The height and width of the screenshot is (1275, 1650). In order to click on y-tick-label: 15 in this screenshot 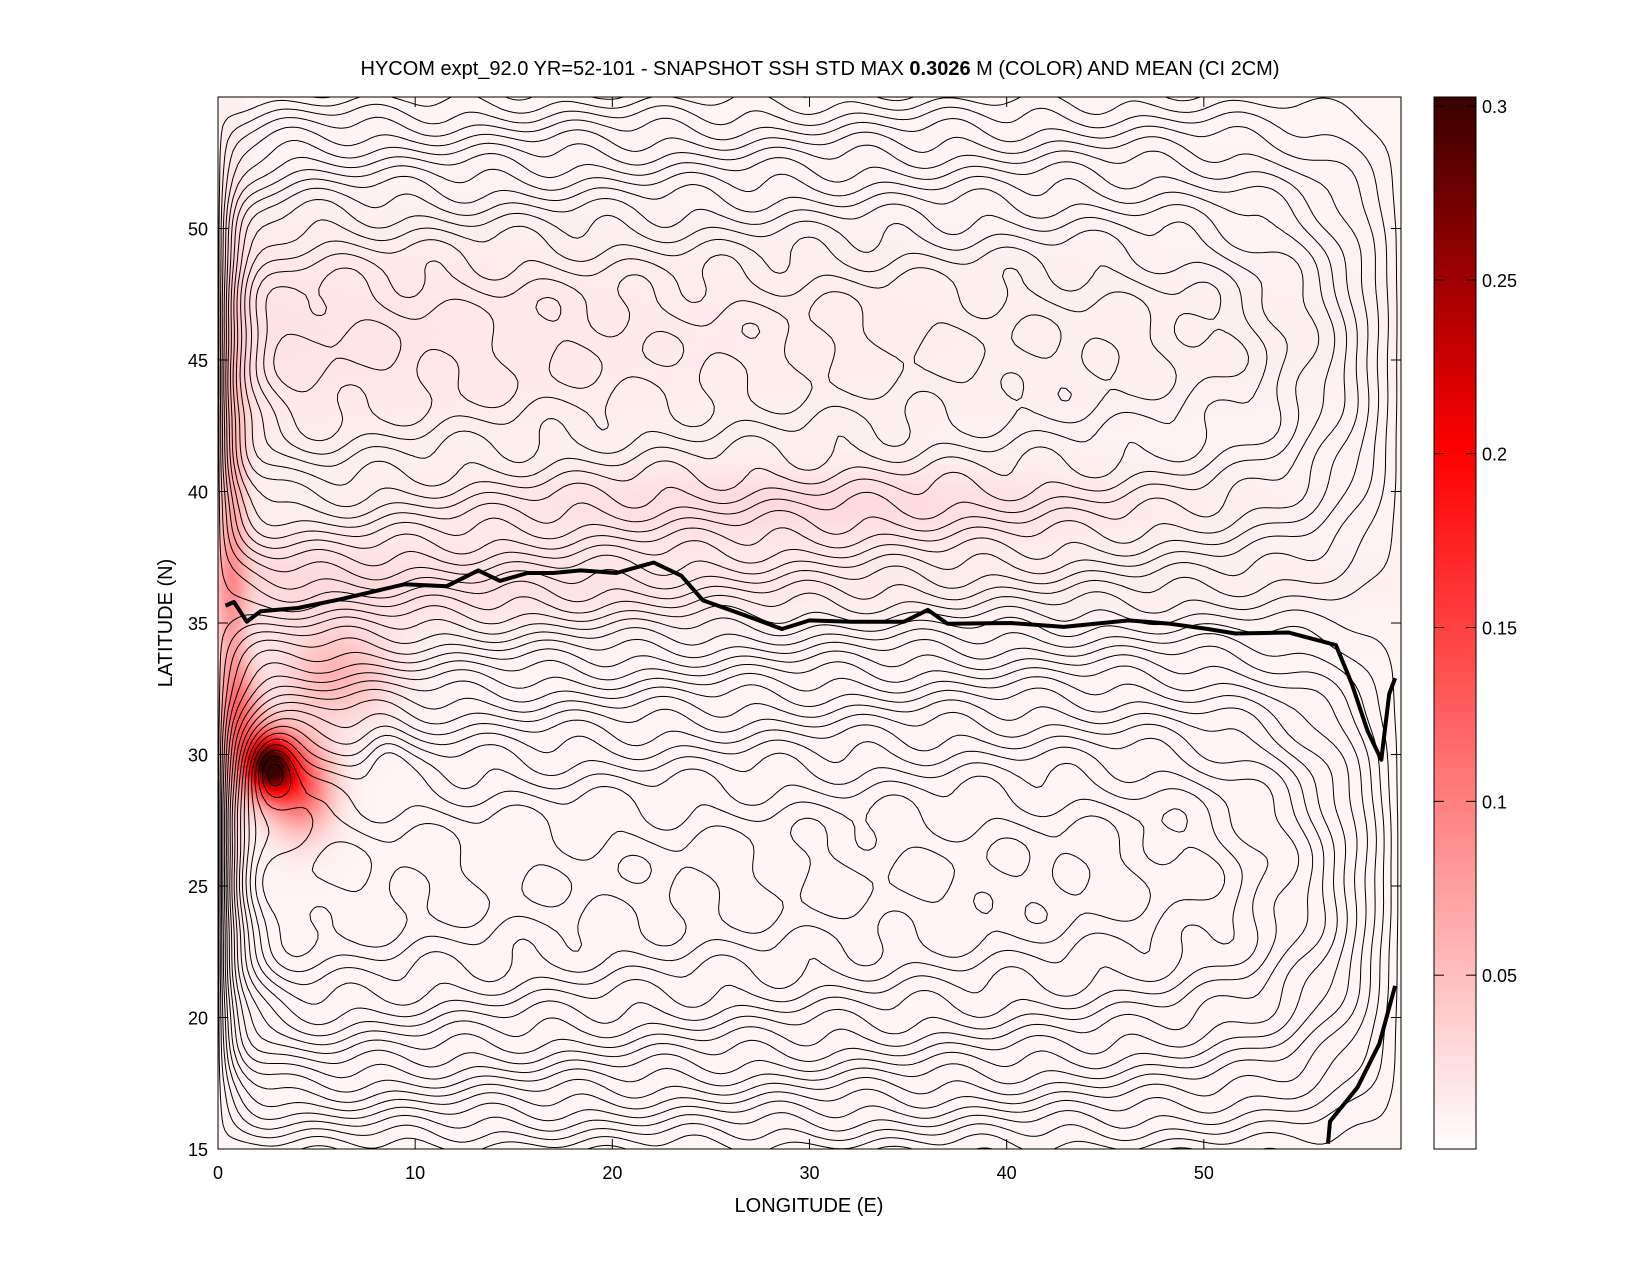, I will do `click(198, 1150)`.